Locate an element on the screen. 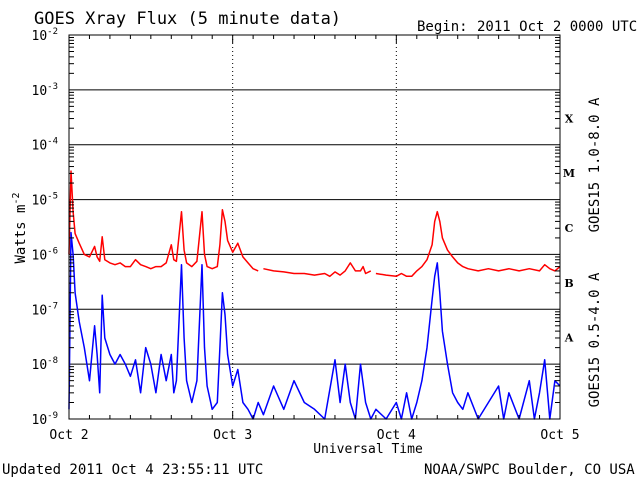  y-tick-label-2: 10⁻⁷ is located at coordinates (45, 309).